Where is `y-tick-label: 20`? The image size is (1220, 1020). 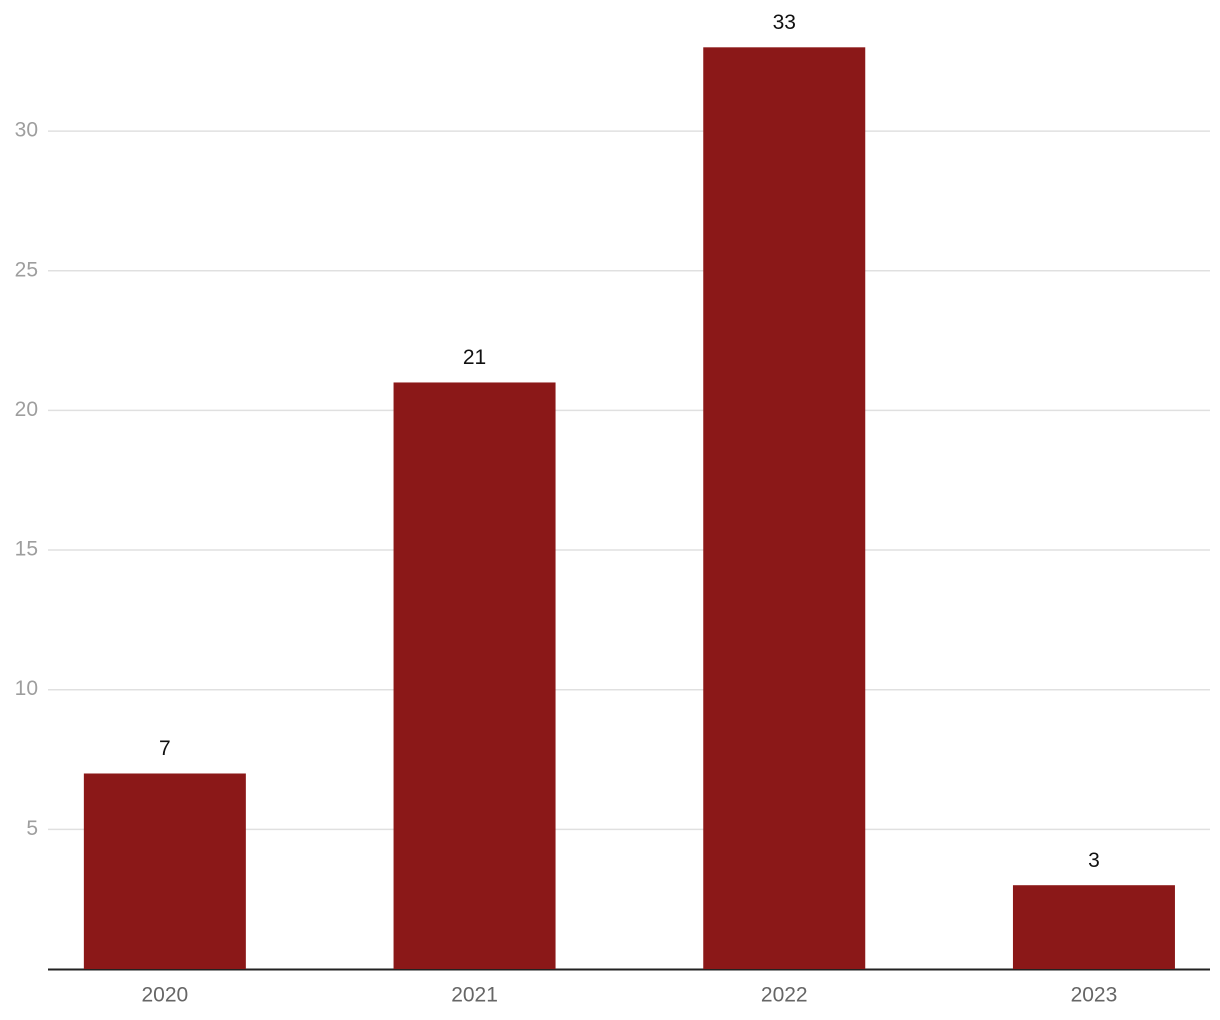 y-tick-label: 20 is located at coordinates (26, 409).